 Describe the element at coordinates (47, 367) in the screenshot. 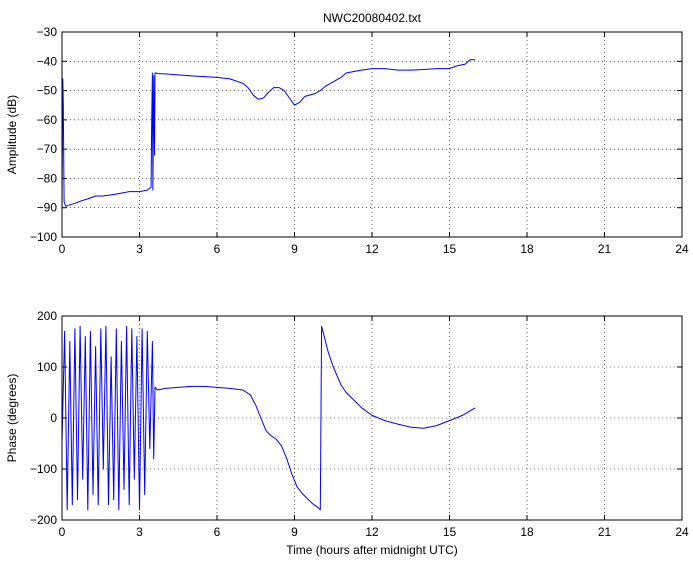

I see `y-tick-label: 100` at that location.